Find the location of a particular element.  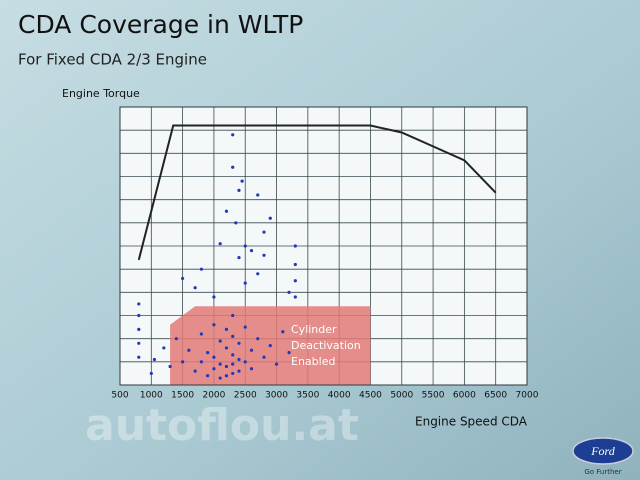

x-tick-label: 4000 is located at coordinates (339, 396).